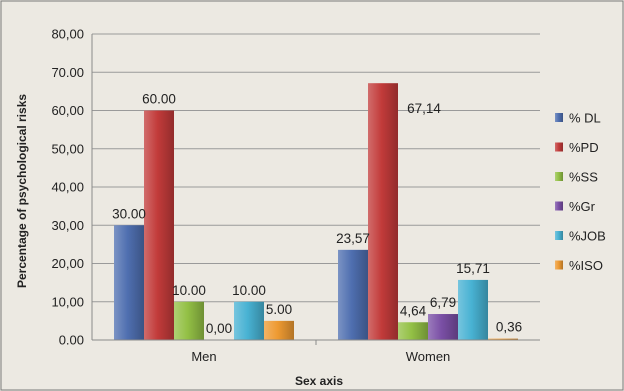  Describe the element at coordinates (383, 211) in the screenshot. I see `bar-pd-women` at that location.